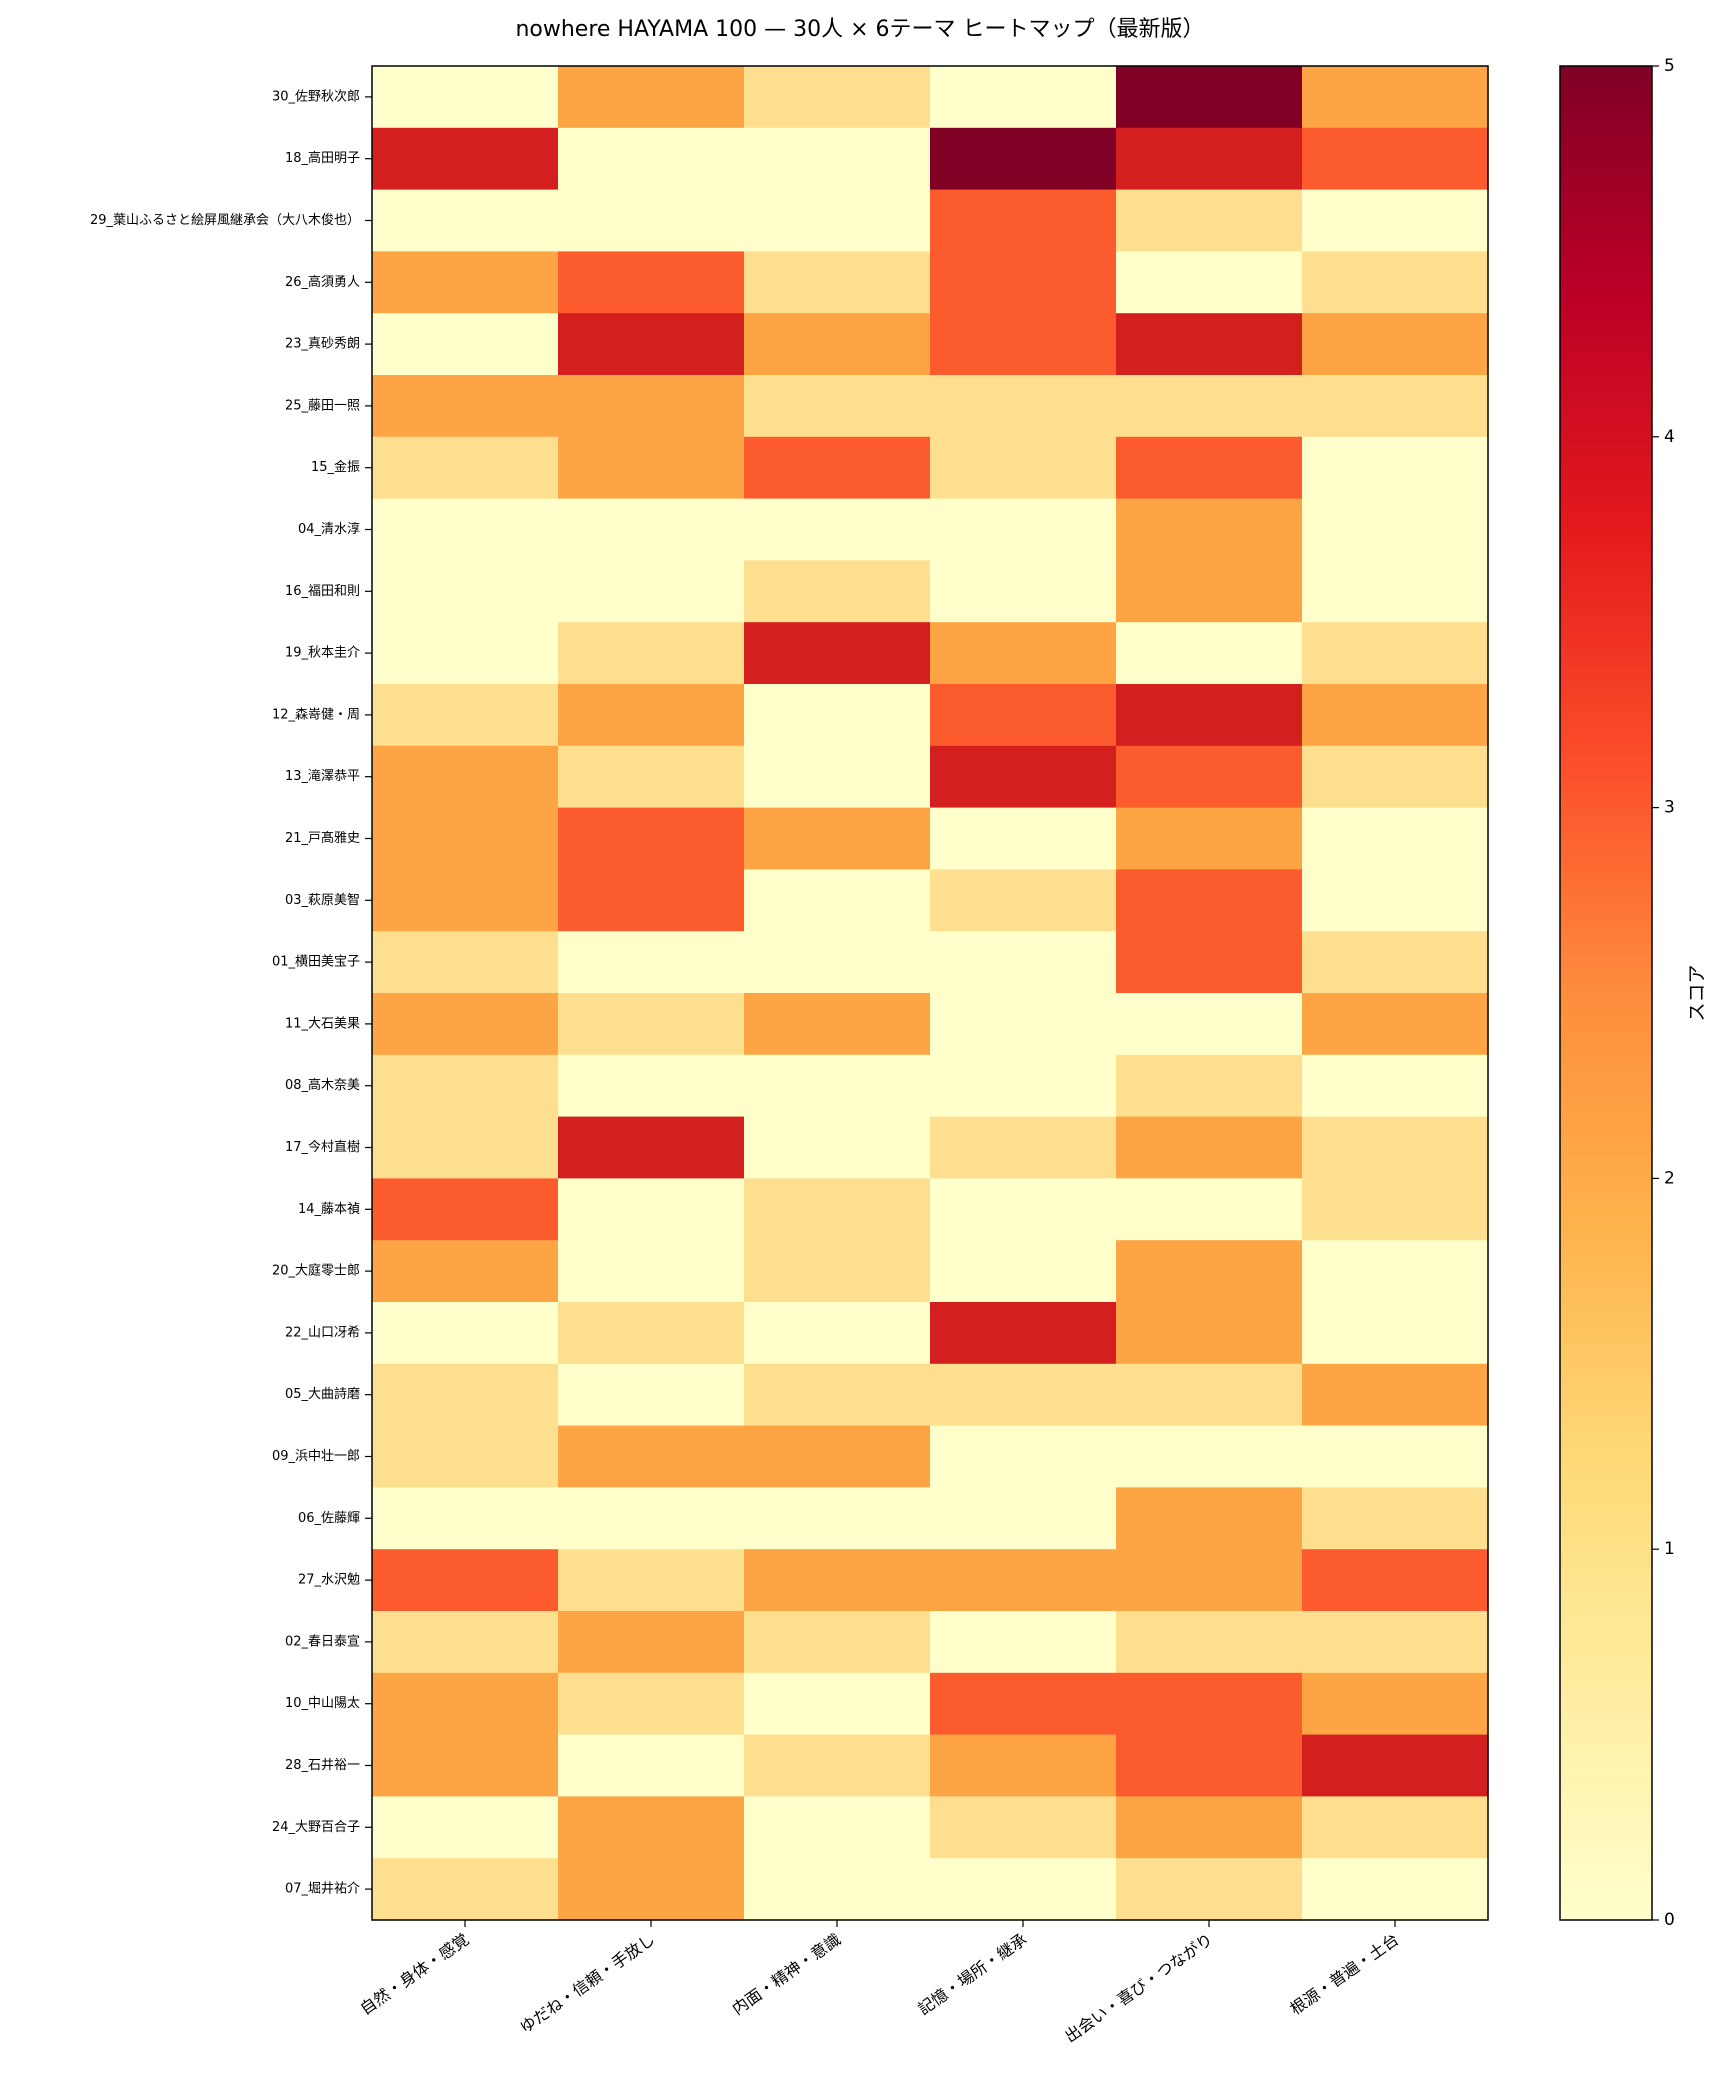  I want to click on row-label: 02_春日泰宣, so click(322, 1641).